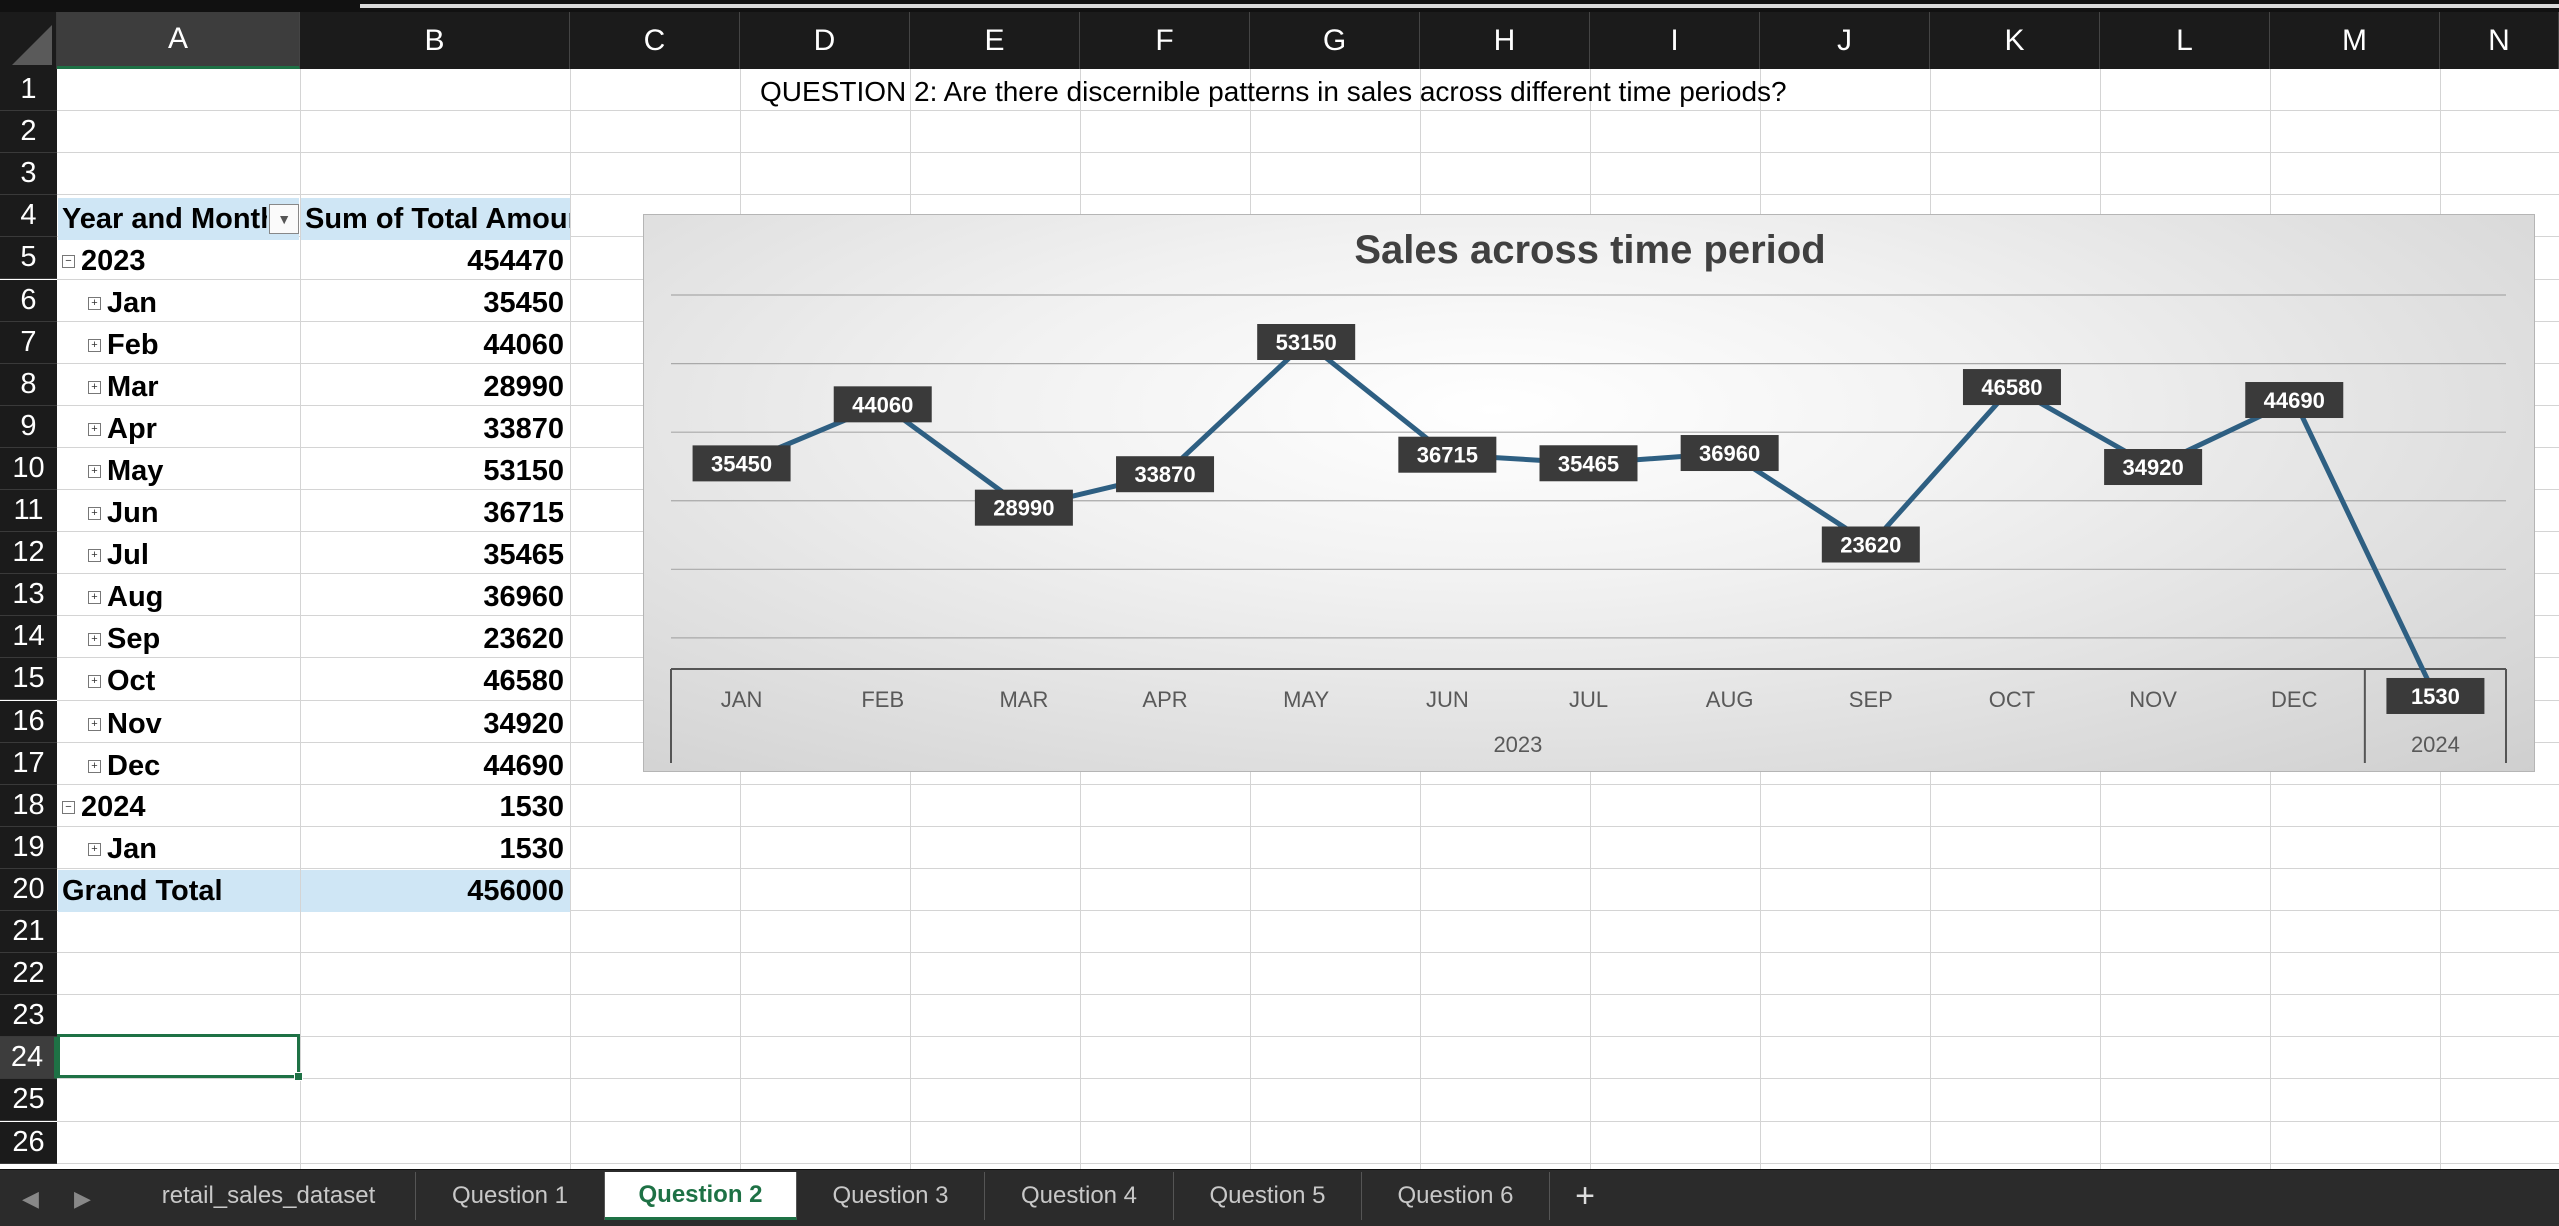  Describe the element at coordinates (28, 889) in the screenshot. I see `row-header-20: 20` at that location.